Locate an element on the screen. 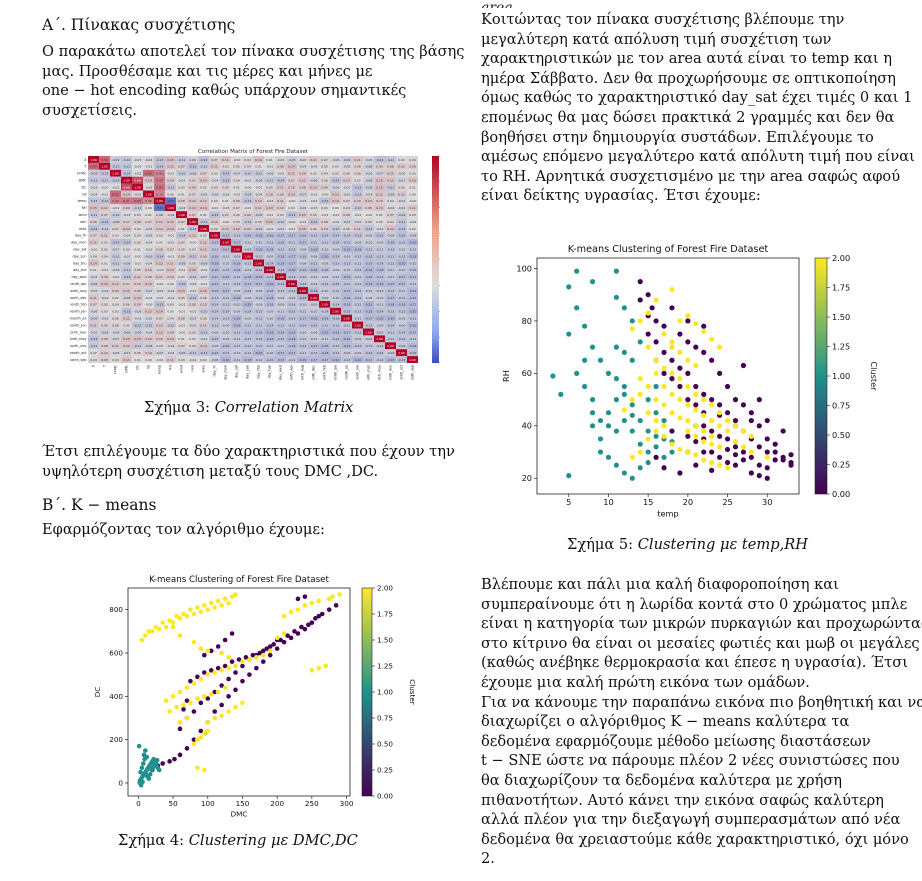 This screenshot has width=922, height=881. heatmap-cell-value: -0.17 is located at coordinates (281, 236).